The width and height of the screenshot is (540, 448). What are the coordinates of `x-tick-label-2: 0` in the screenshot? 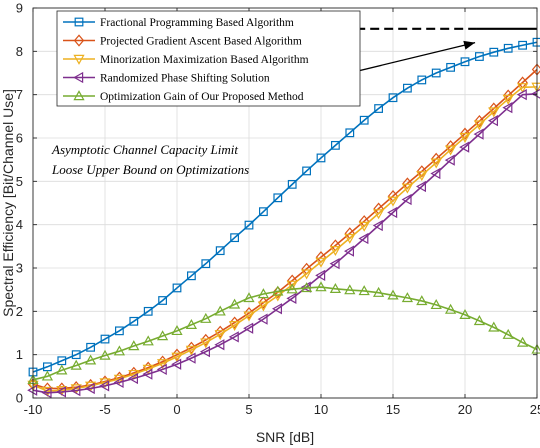 It's located at (176, 409).